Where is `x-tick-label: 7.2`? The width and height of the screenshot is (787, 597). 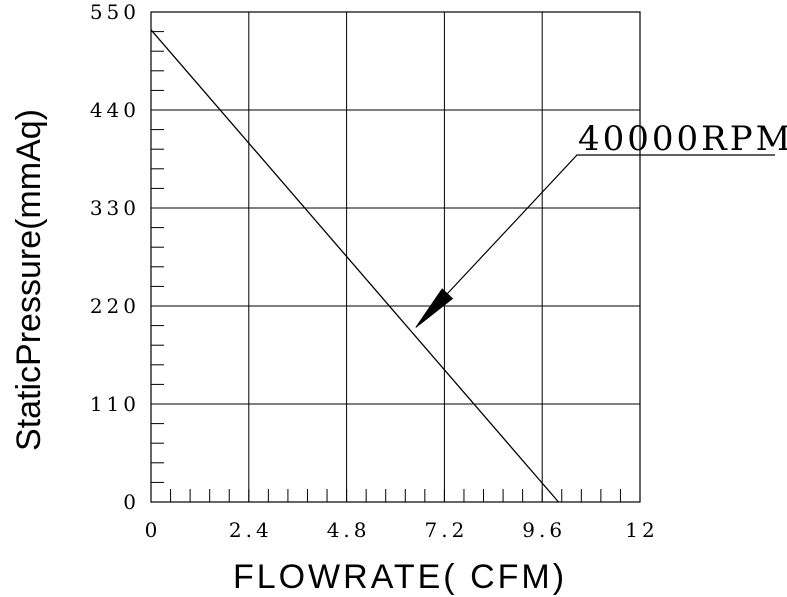 x-tick-label: 7.2 is located at coordinates (446, 530).